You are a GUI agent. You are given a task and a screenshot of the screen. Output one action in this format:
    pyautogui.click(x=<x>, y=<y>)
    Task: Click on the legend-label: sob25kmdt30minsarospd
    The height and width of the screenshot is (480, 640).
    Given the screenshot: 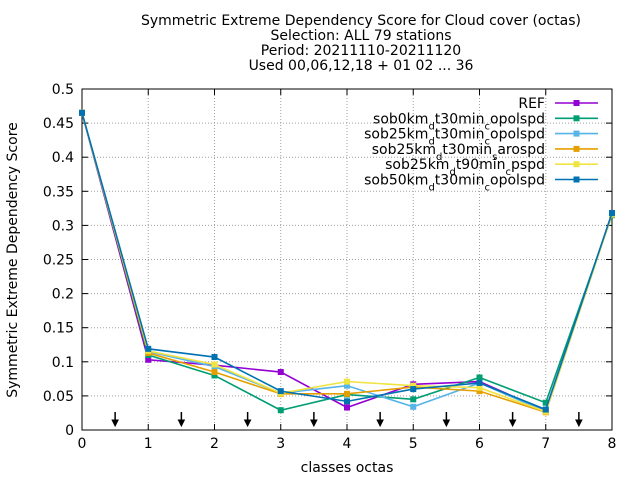 What is the action you would take?
    pyautogui.click(x=458, y=152)
    